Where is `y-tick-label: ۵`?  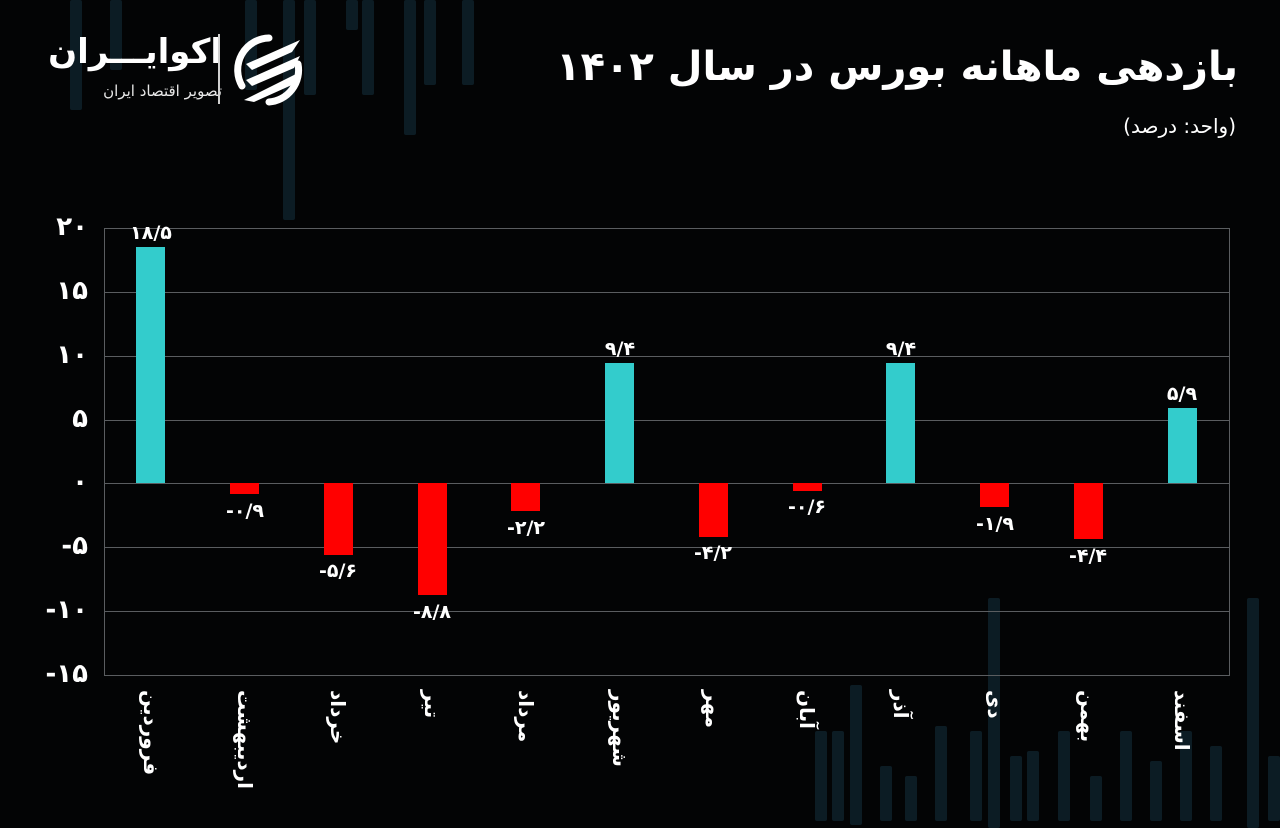
y-tick-label: ۵ is located at coordinates (80, 419).